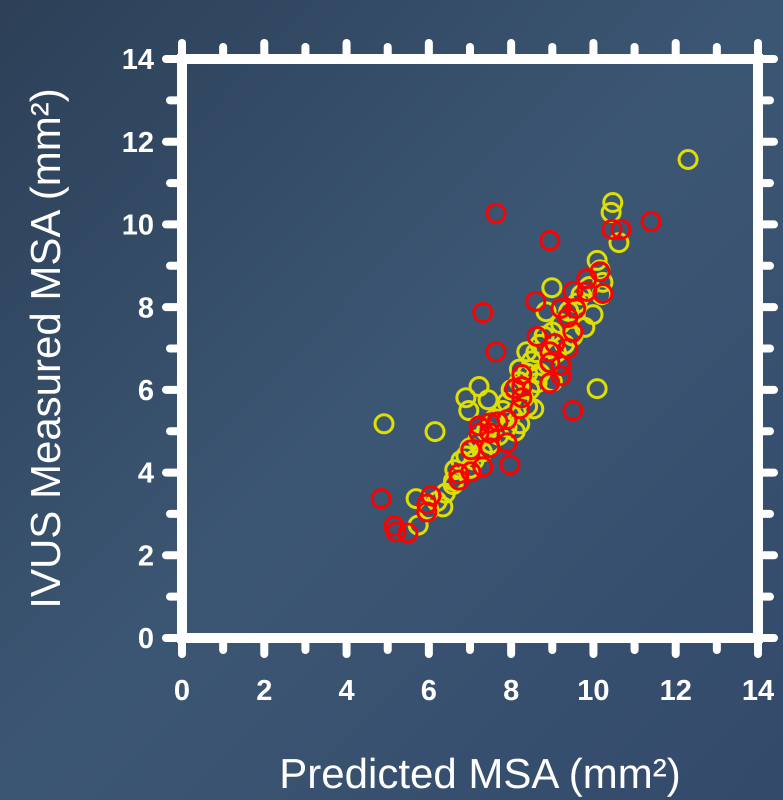  I want to click on x-tick-label: 10, so click(593, 691).